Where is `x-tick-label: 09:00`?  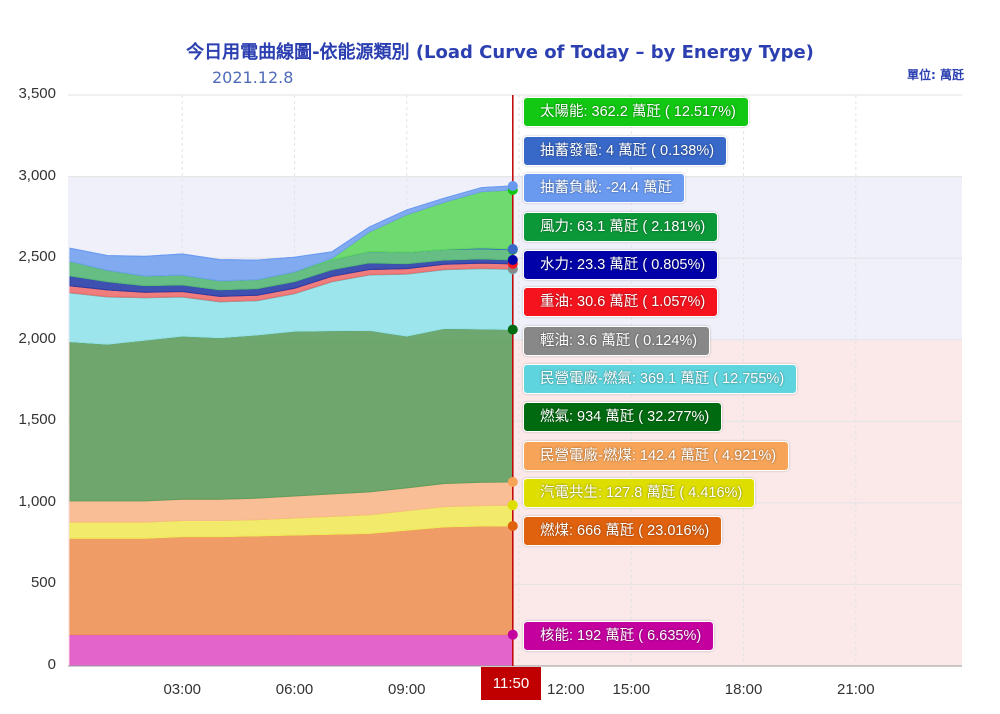
x-tick-label: 09:00 is located at coordinates (406, 689).